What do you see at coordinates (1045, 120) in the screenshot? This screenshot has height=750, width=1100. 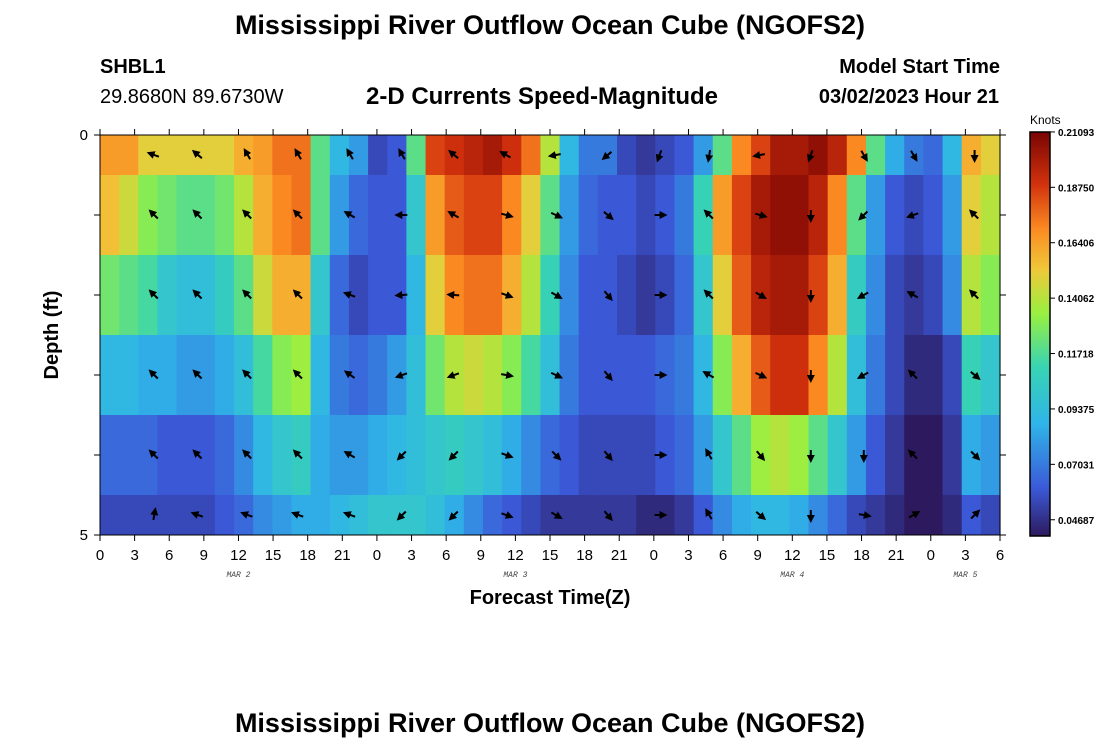 I see `colorbar-unit: Knots` at bounding box center [1045, 120].